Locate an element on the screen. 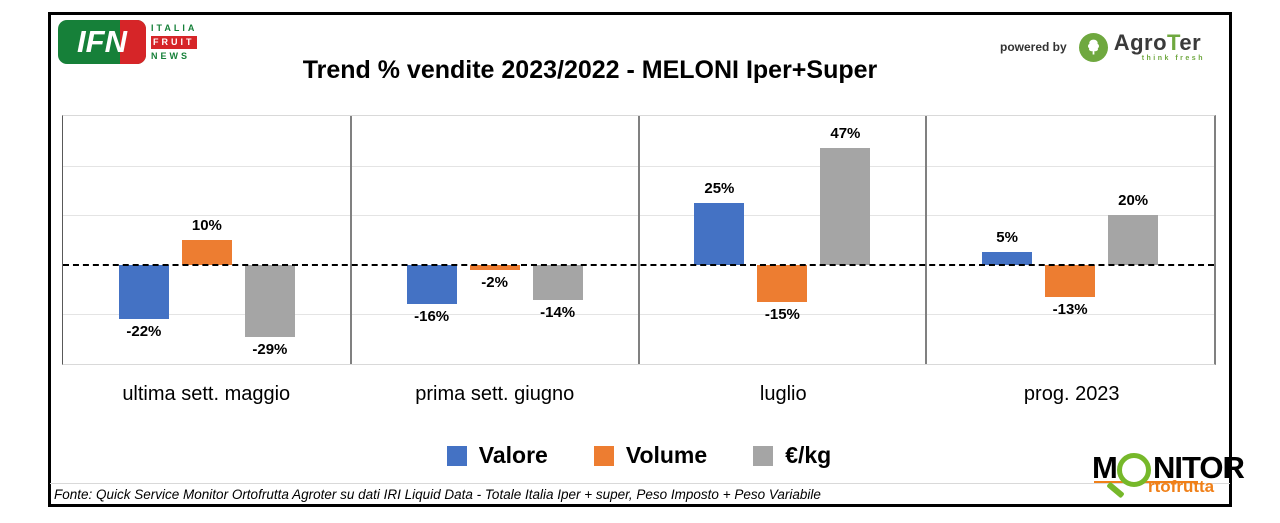  agroter-wordmark: AgroTer think fresh is located at coordinates (1159, 47).